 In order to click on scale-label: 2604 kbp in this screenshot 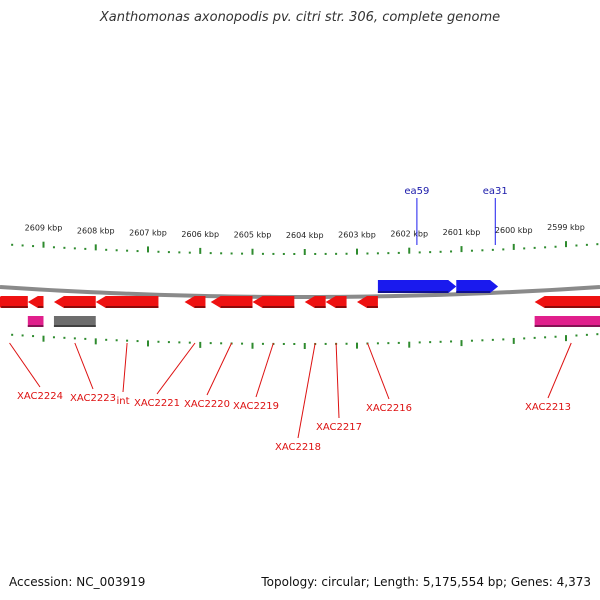, I will do `click(305, 235)`.